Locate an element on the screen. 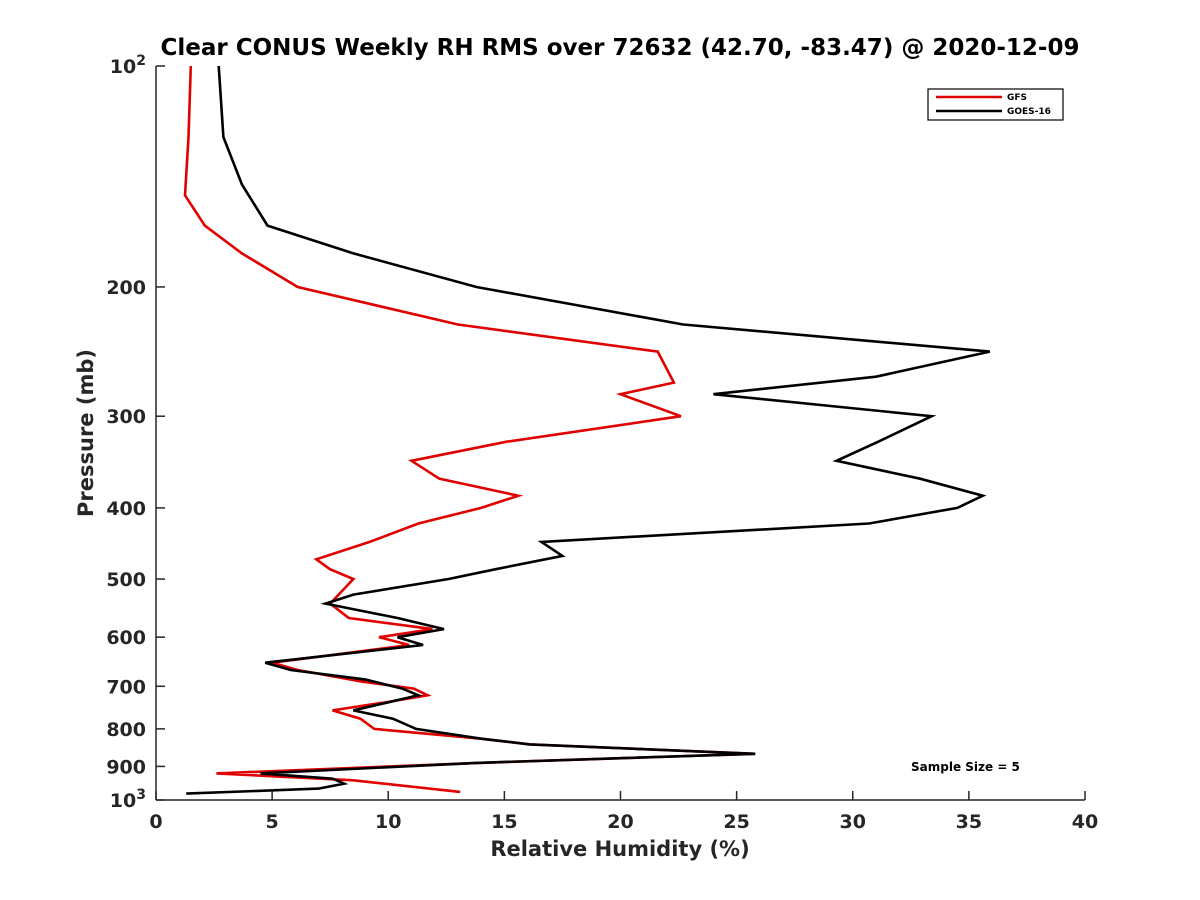 The image size is (1200, 900). y-tick-label-base: 200 is located at coordinates (126, 288).